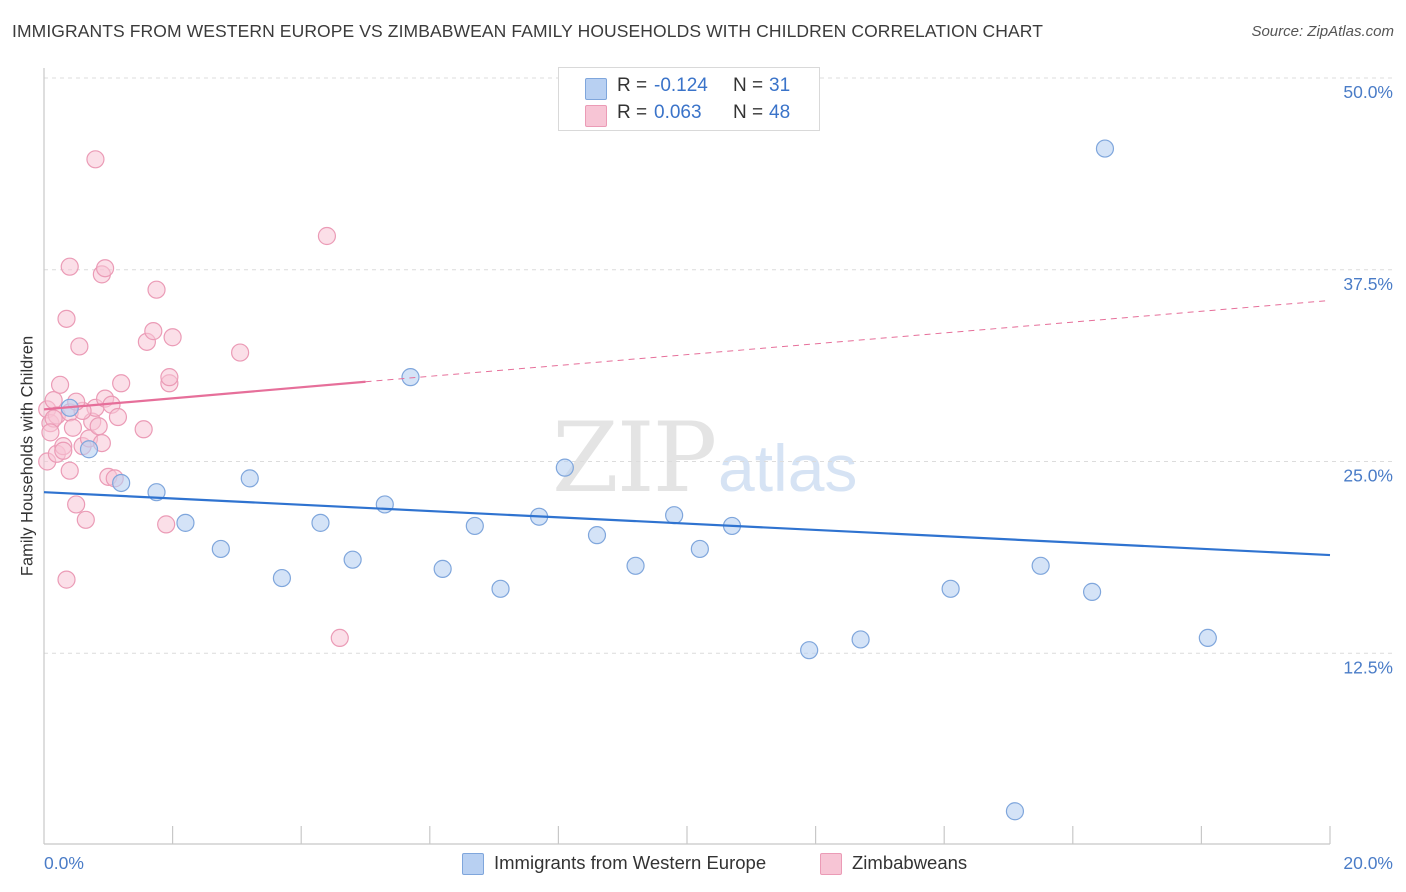  Describe the element at coordinates (910, 862) in the screenshot. I see `bottom-legend-label-zimbabweans: Zimbabweans` at that location.